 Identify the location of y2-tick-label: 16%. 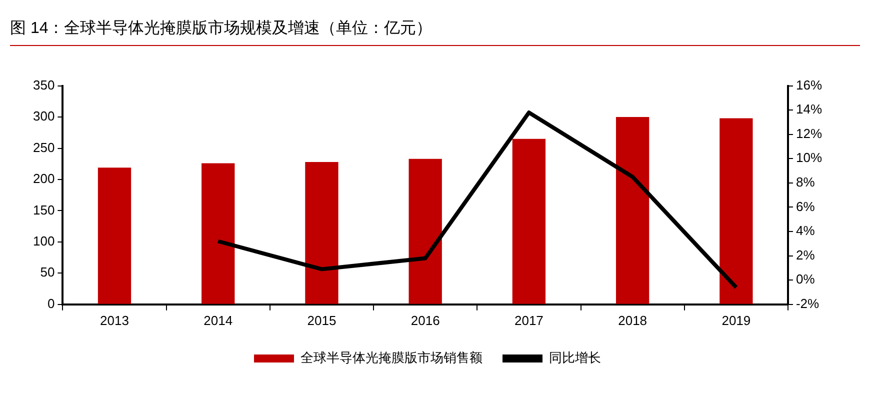
(809, 84).